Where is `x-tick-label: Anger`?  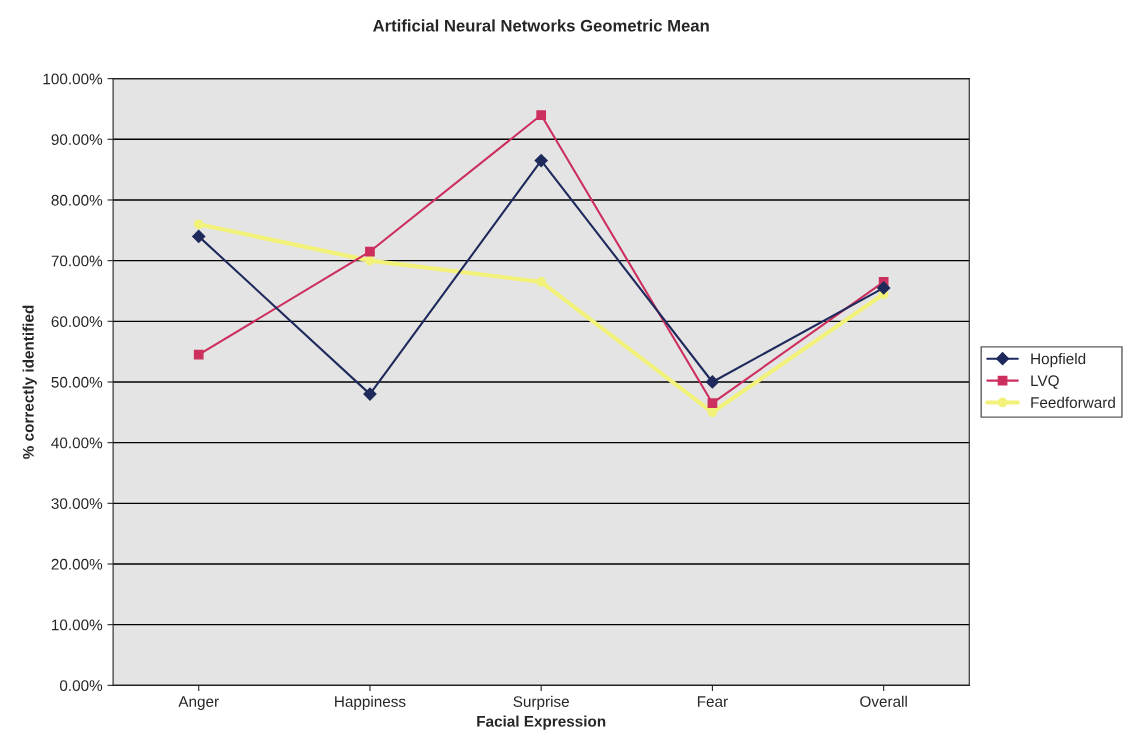 x-tick-label: Anger is located at coordinates (198, 703).